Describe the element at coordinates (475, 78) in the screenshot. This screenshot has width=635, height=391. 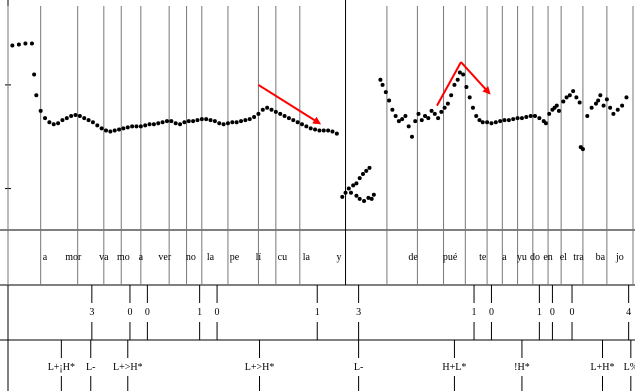
I see `annotation-arrow` at that location.